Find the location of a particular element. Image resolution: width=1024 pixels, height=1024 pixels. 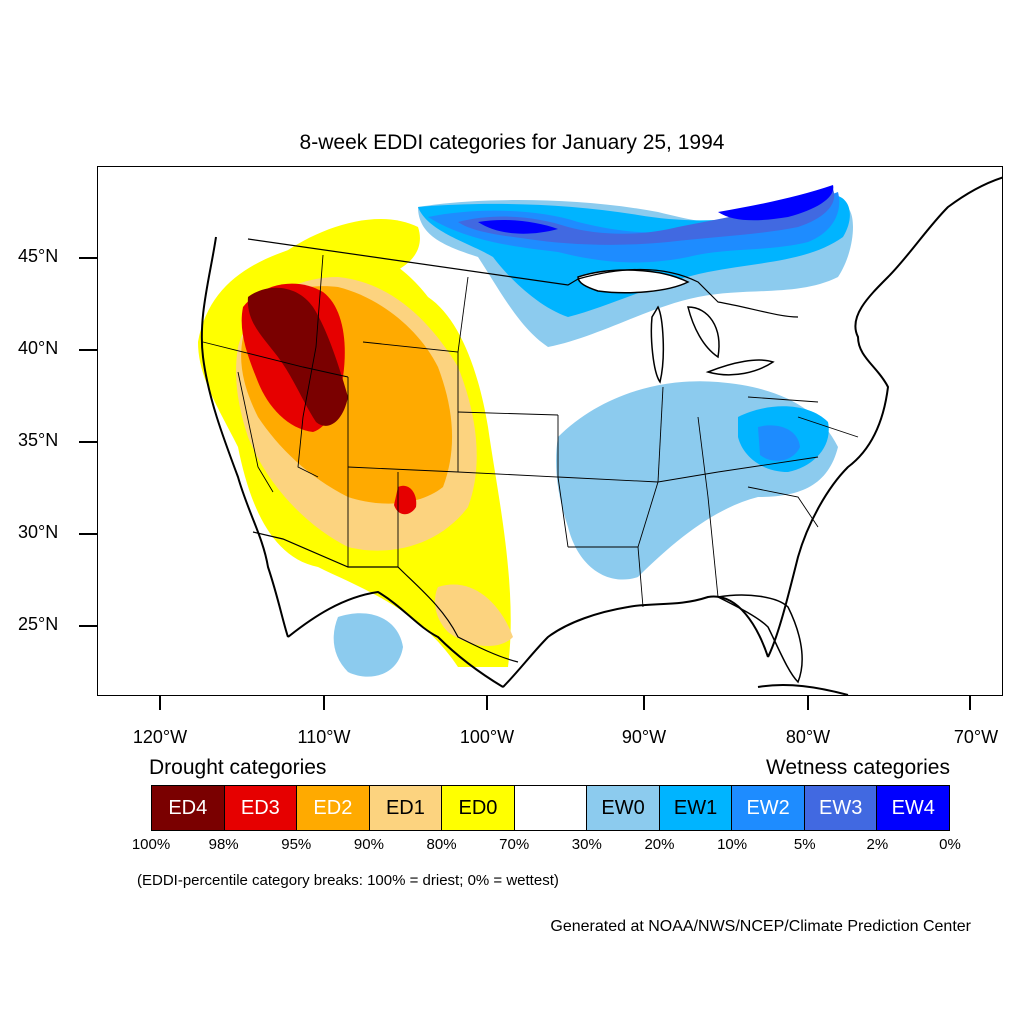

legend-cell-ew4: EW4 is located at coordinates (913, 808).